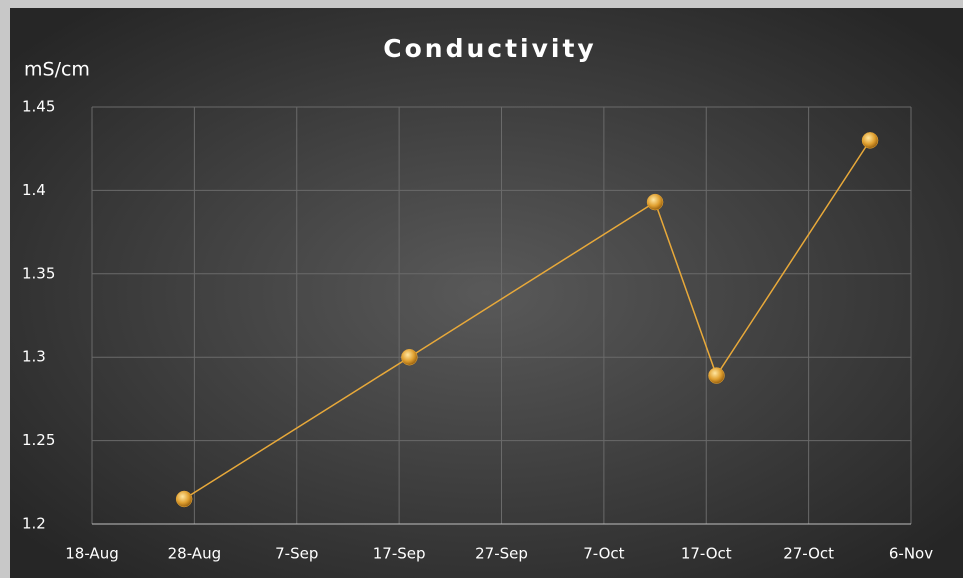 The height and width of the screenshot is (578, 963). I want to click on x-tick-label: 17-Oct, so click(706, 554).